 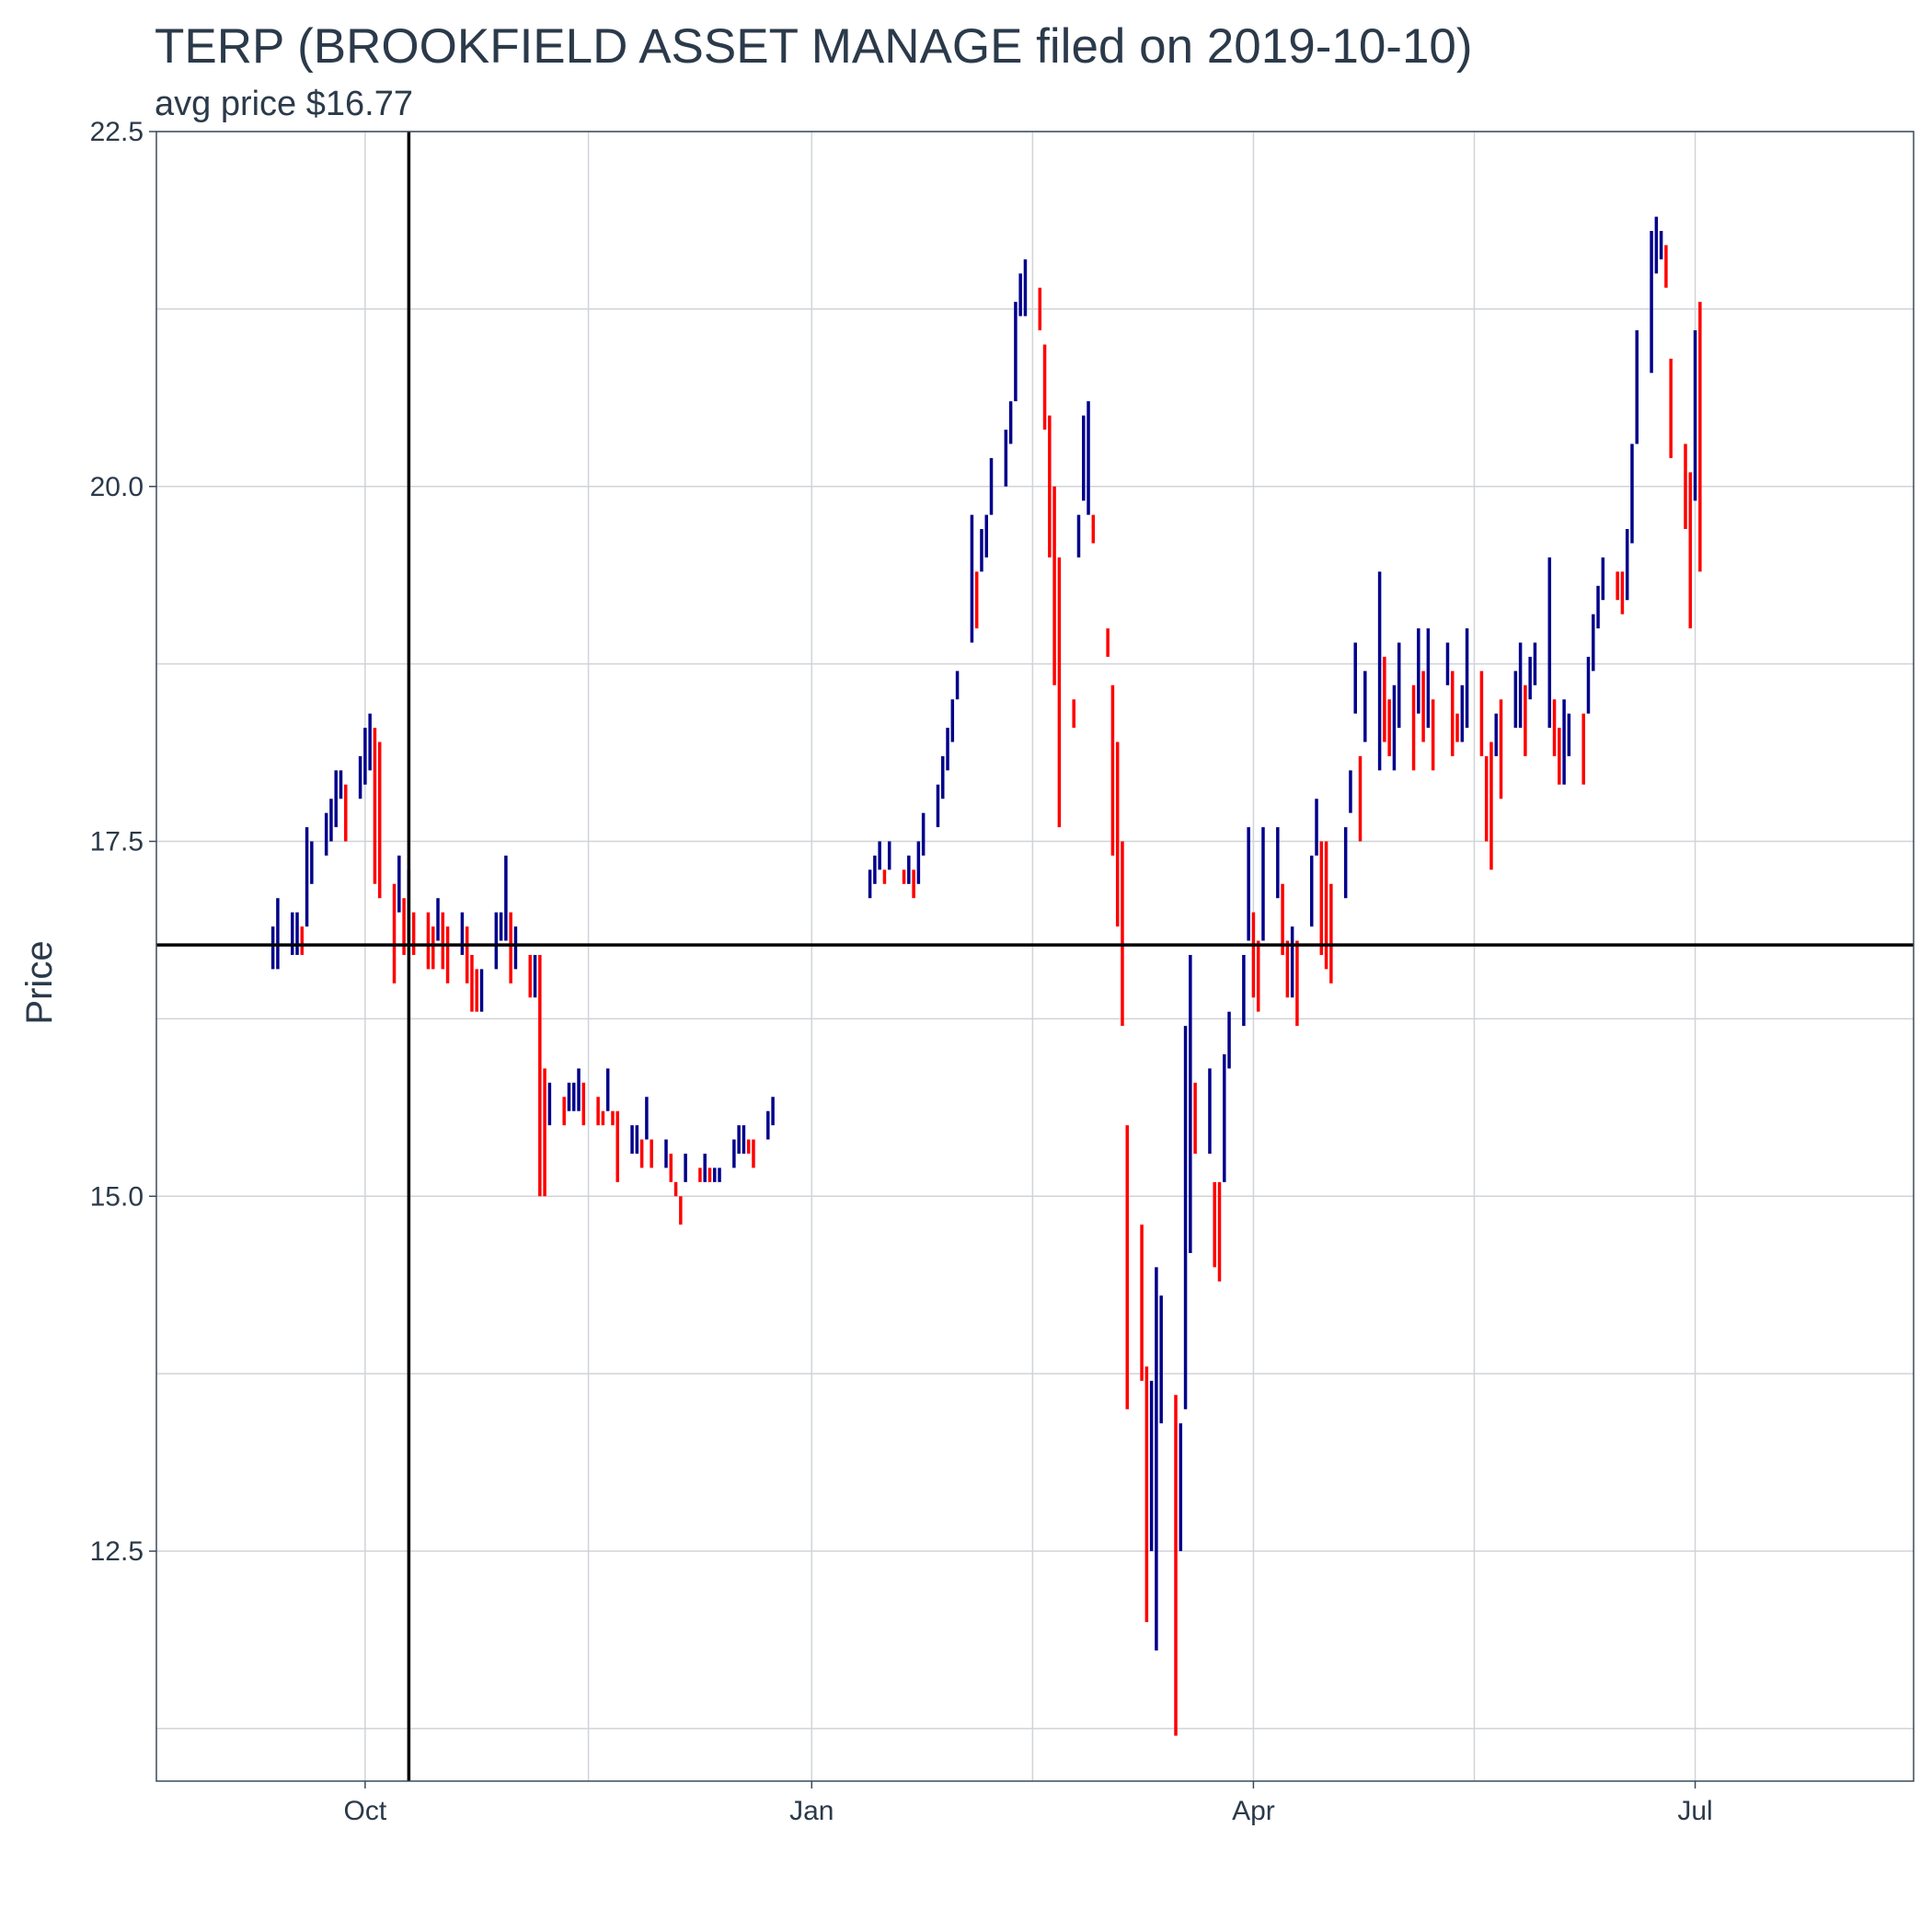 What do you see at coordinates (1253, 1811) in the screenshot?
I see `x-tick-label: Apr` at bounding box center [1253, 1811].